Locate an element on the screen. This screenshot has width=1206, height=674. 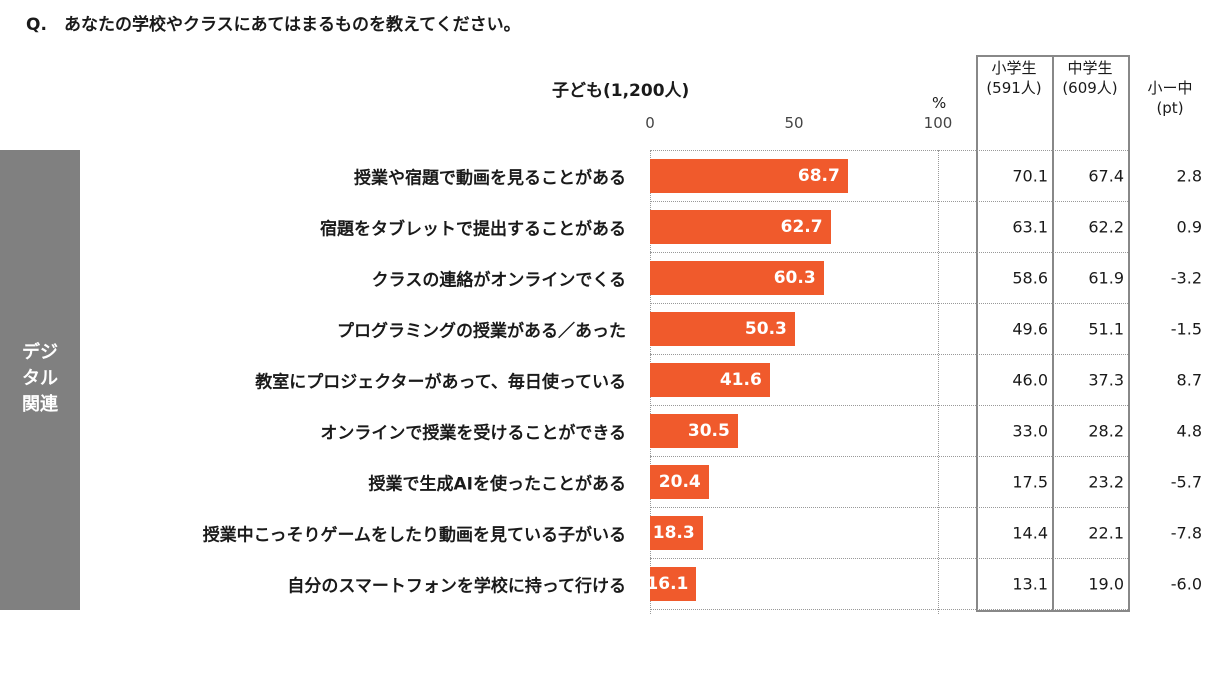
elementary-value: 33.0 is located at coordinates (1030, 430).